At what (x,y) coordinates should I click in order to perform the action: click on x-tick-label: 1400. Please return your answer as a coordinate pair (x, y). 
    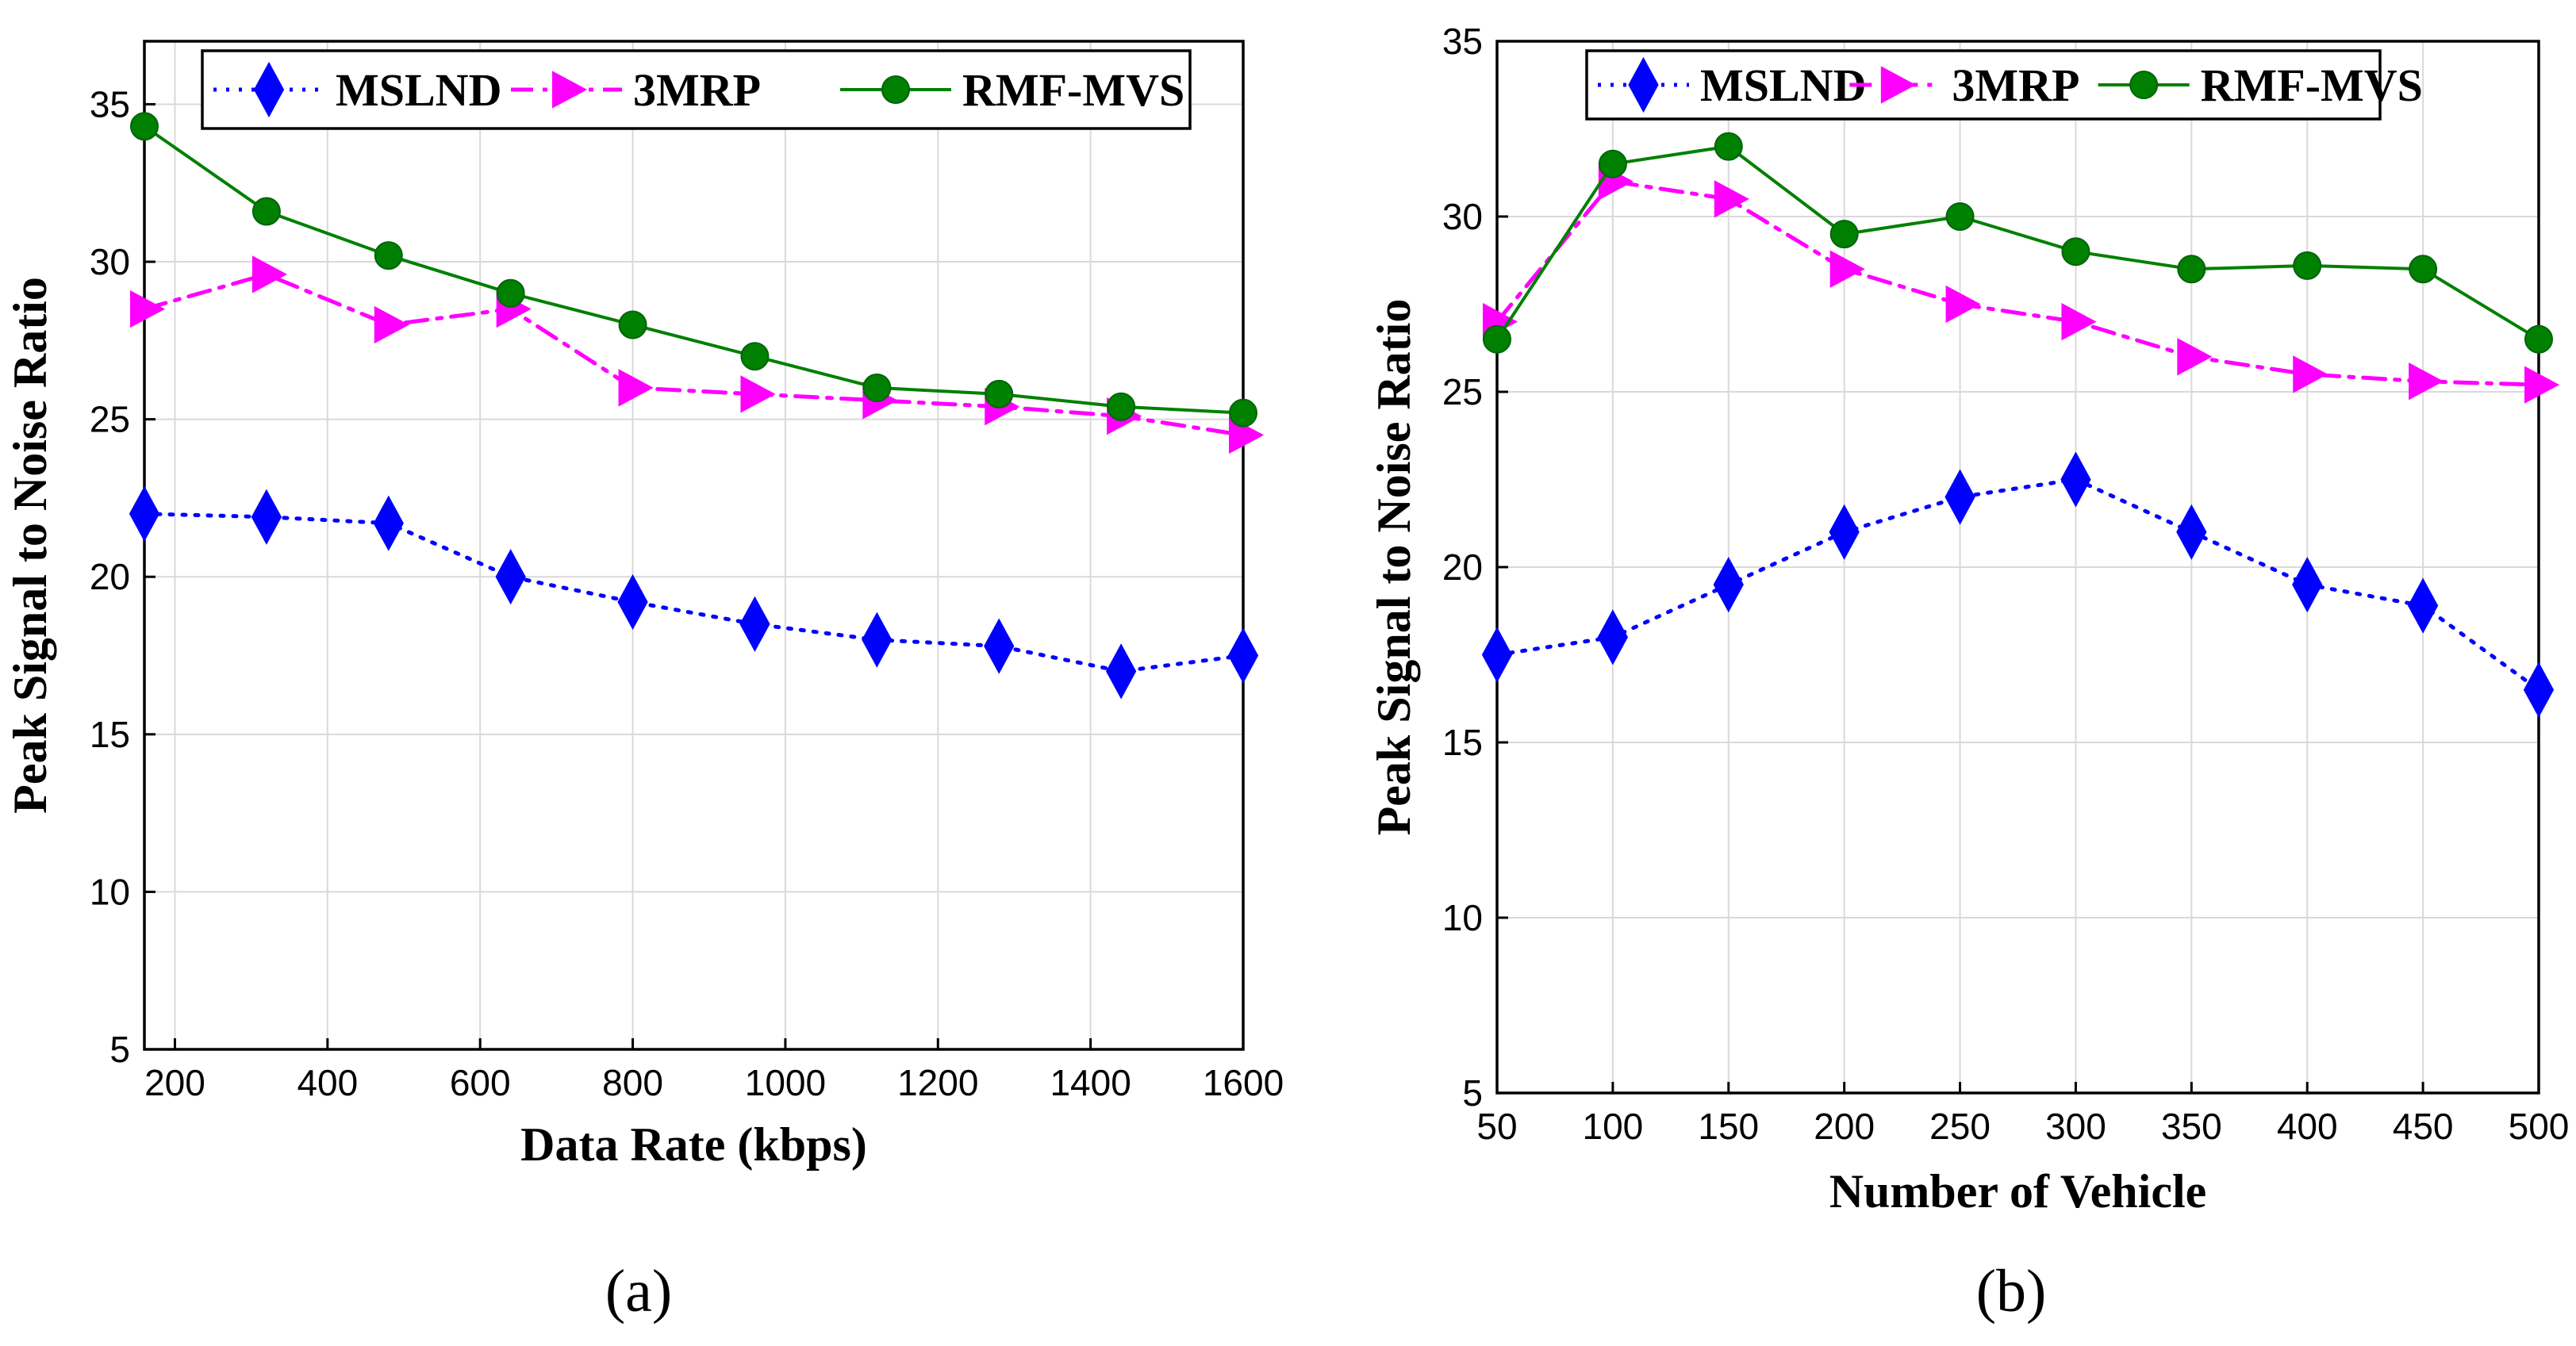
    Looking at the image, I should click on (1090, 1082).